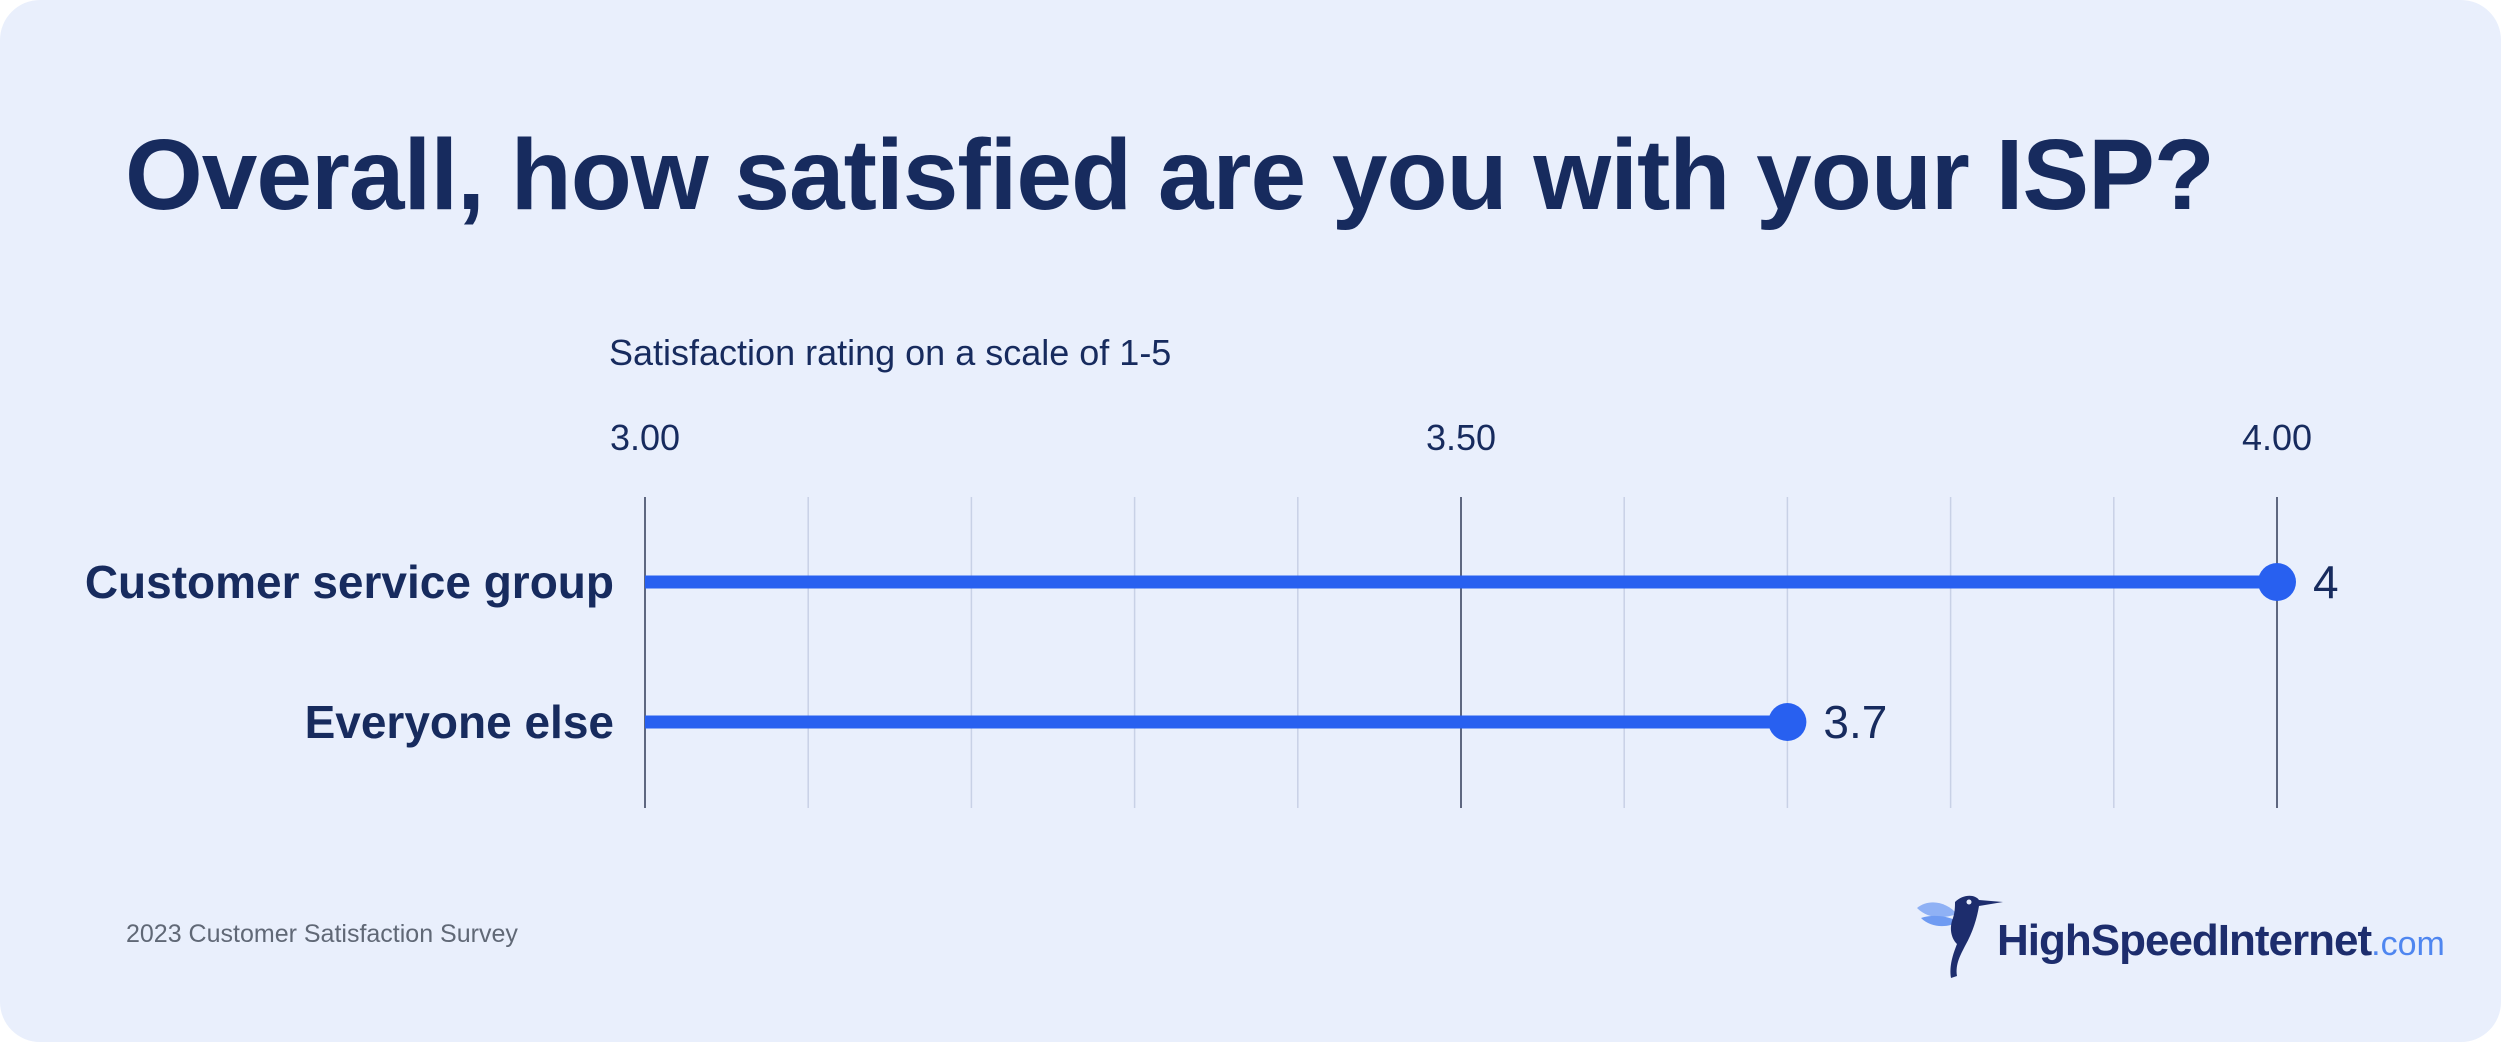  What do you see at coordinates (1461, 437) in the screenshot?
I see `x-tick-label: 3.50` at bounding box center [1461, 437].